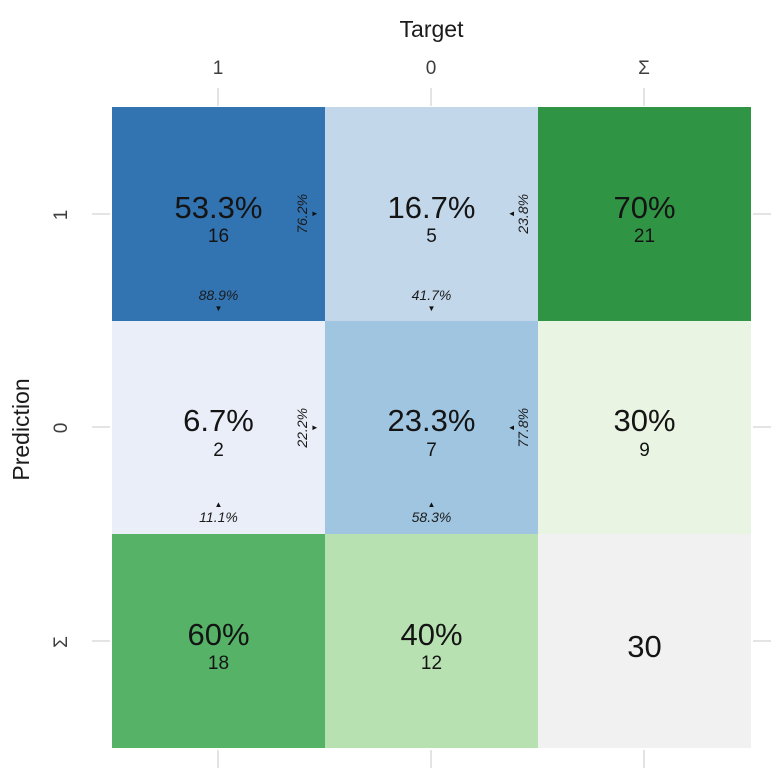 The height and width of the screenshot is (782, 782). I want to click on row-percentage-label: ▲ 77.8%, so click(520, 427).